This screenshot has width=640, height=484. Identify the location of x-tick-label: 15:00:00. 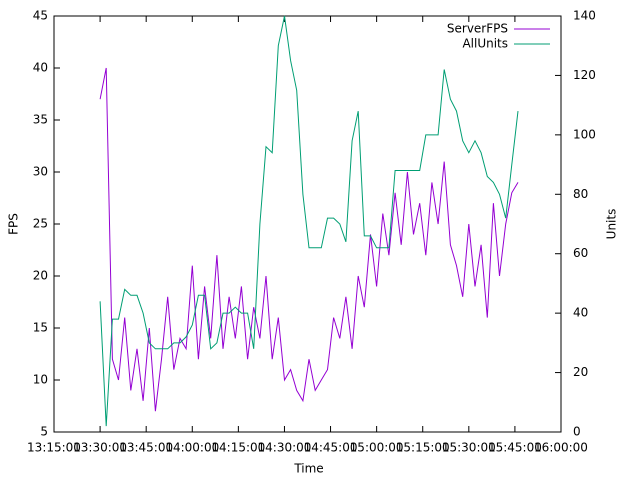
(377, 448).